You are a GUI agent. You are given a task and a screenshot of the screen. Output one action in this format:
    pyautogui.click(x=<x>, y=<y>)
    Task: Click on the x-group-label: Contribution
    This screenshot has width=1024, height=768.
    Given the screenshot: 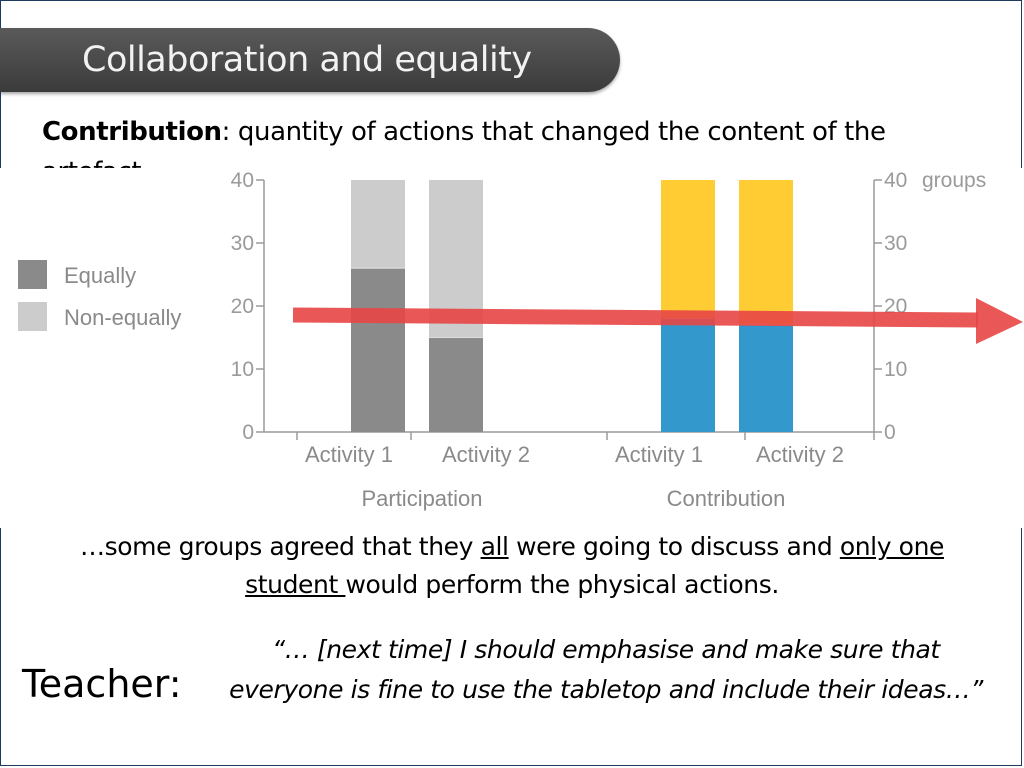 What is the action you would take?
    pyautogui.click(x=726, y=498)
    